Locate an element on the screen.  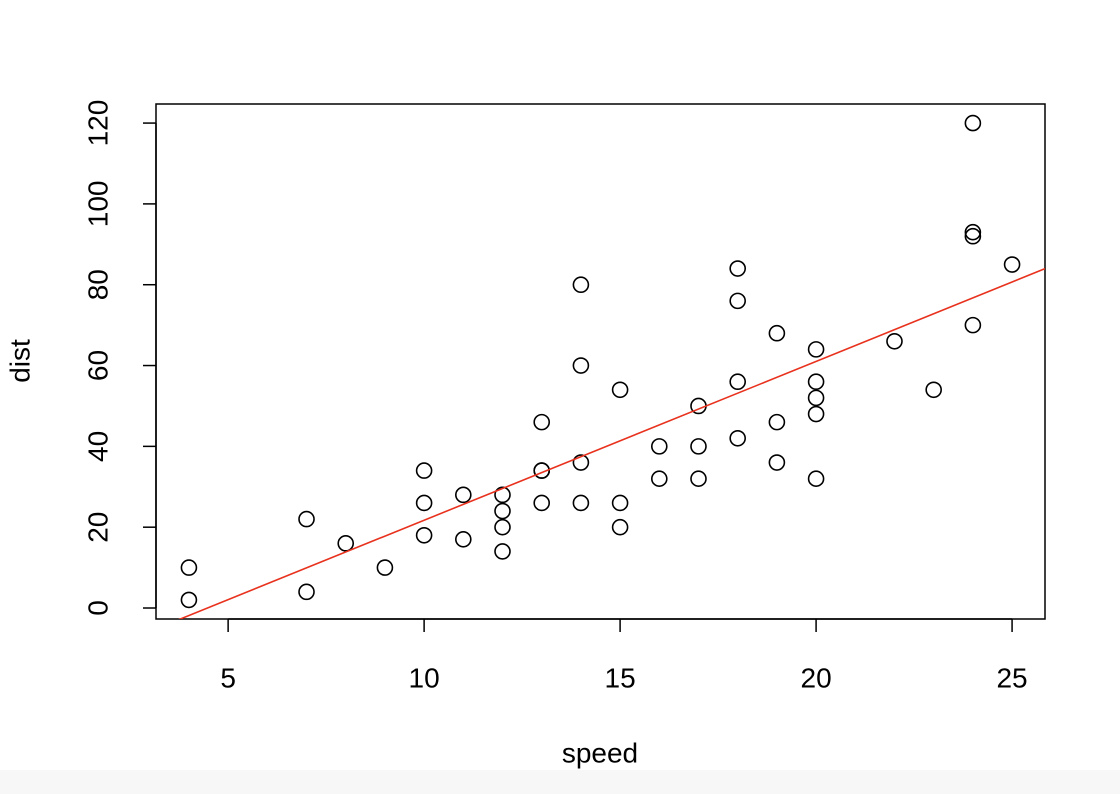
x-tick-label: 20 is located at coordinates (816, 677).